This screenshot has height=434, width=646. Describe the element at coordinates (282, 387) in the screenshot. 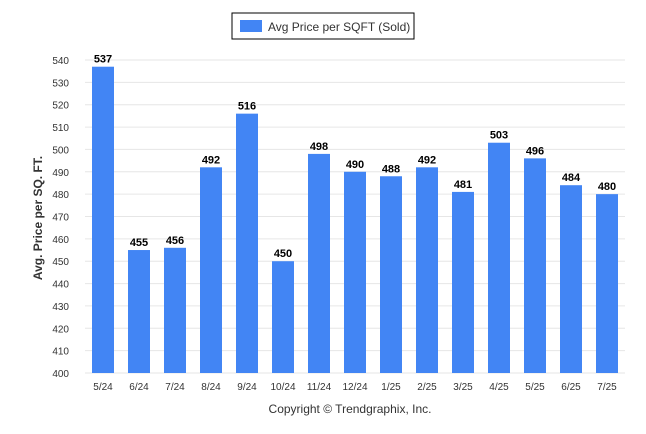

I see `x-tick-label: 10/24` at that location.